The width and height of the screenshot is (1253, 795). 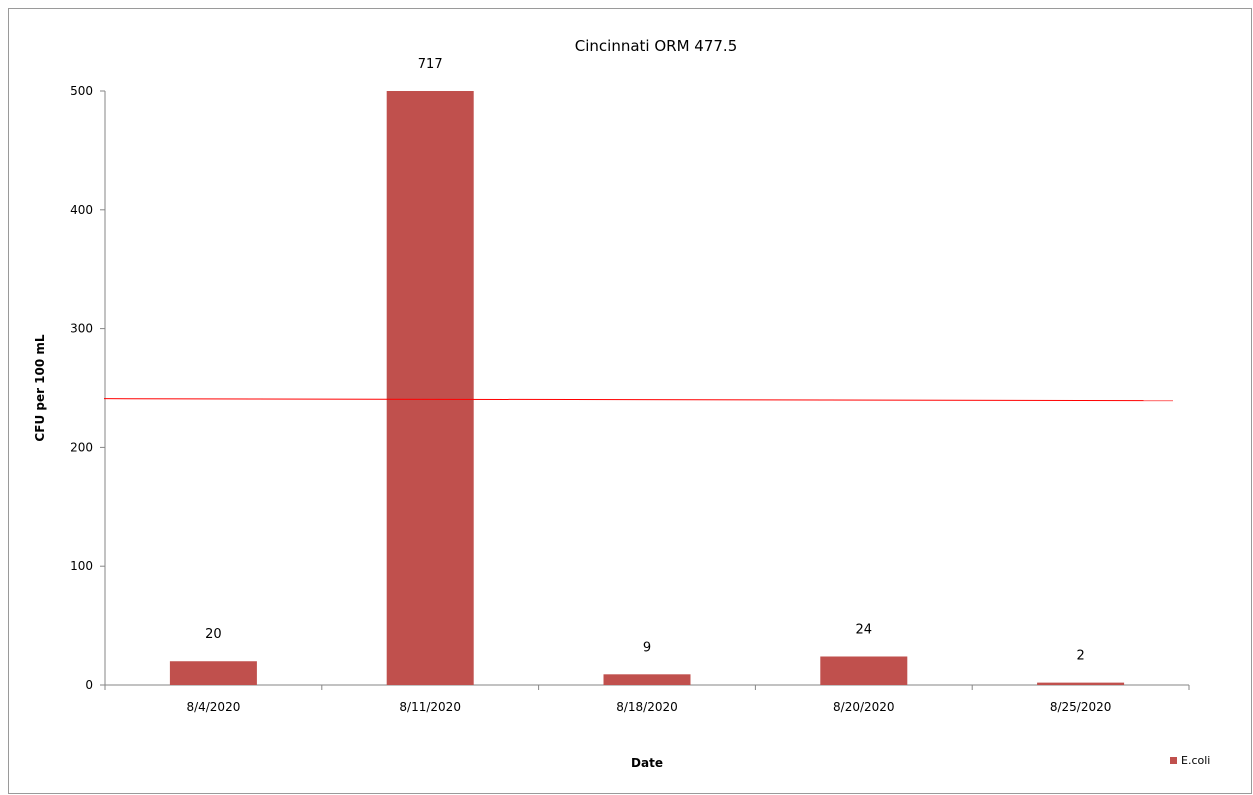 What do you see at coordinates (430, 64) in the screenshot?
I see `data-label: 717` at bounding box center [430, 64].